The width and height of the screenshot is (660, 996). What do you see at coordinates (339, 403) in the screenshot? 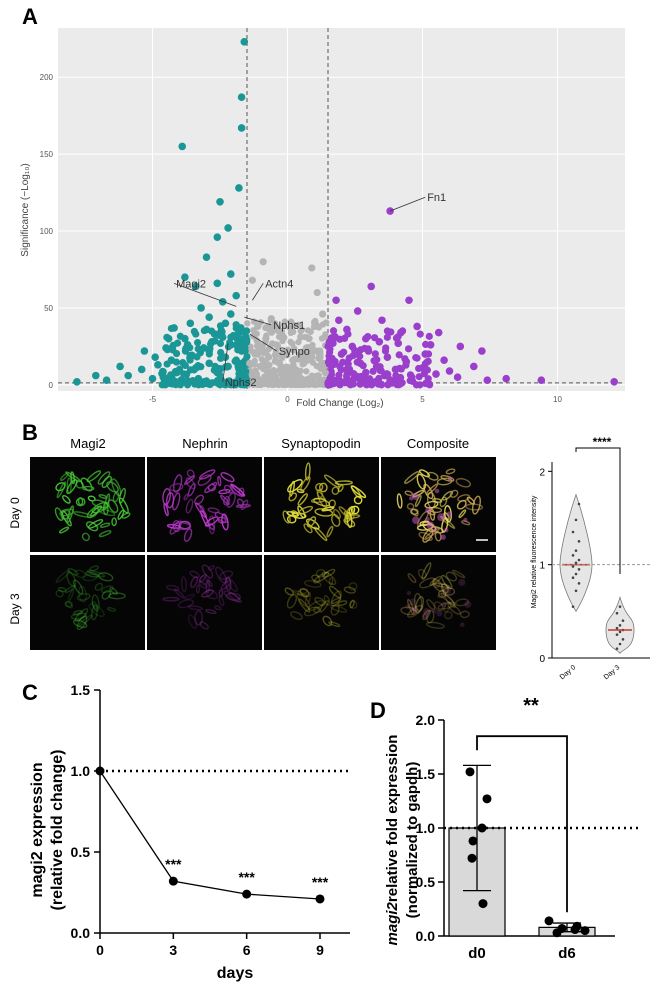
I see `volcano-x-axis-label: Fold Change (Log₂)` at bounding box center [339, 403].